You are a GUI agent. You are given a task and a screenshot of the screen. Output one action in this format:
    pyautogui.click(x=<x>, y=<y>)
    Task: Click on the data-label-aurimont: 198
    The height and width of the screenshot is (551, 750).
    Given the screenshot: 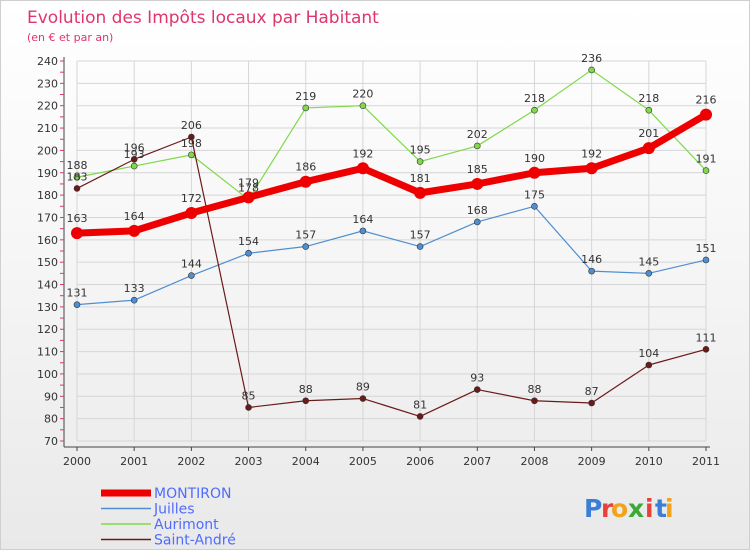 What is the action you would take?
    pyautogui.click(x=191, y=143)
    